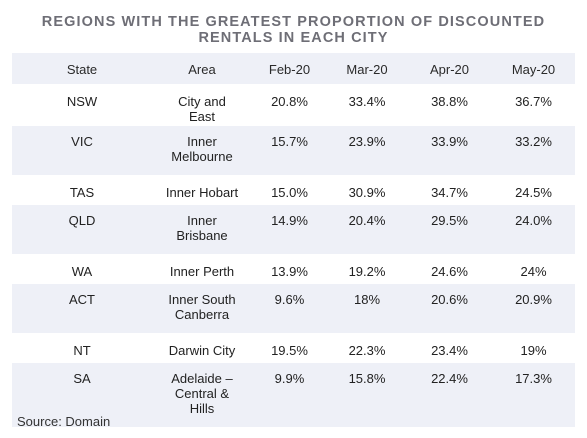  What do you see at coordinates (367, 192) in the screenshot?
I see `cell-mar: 30.9%` at bounding box center [367, 192].